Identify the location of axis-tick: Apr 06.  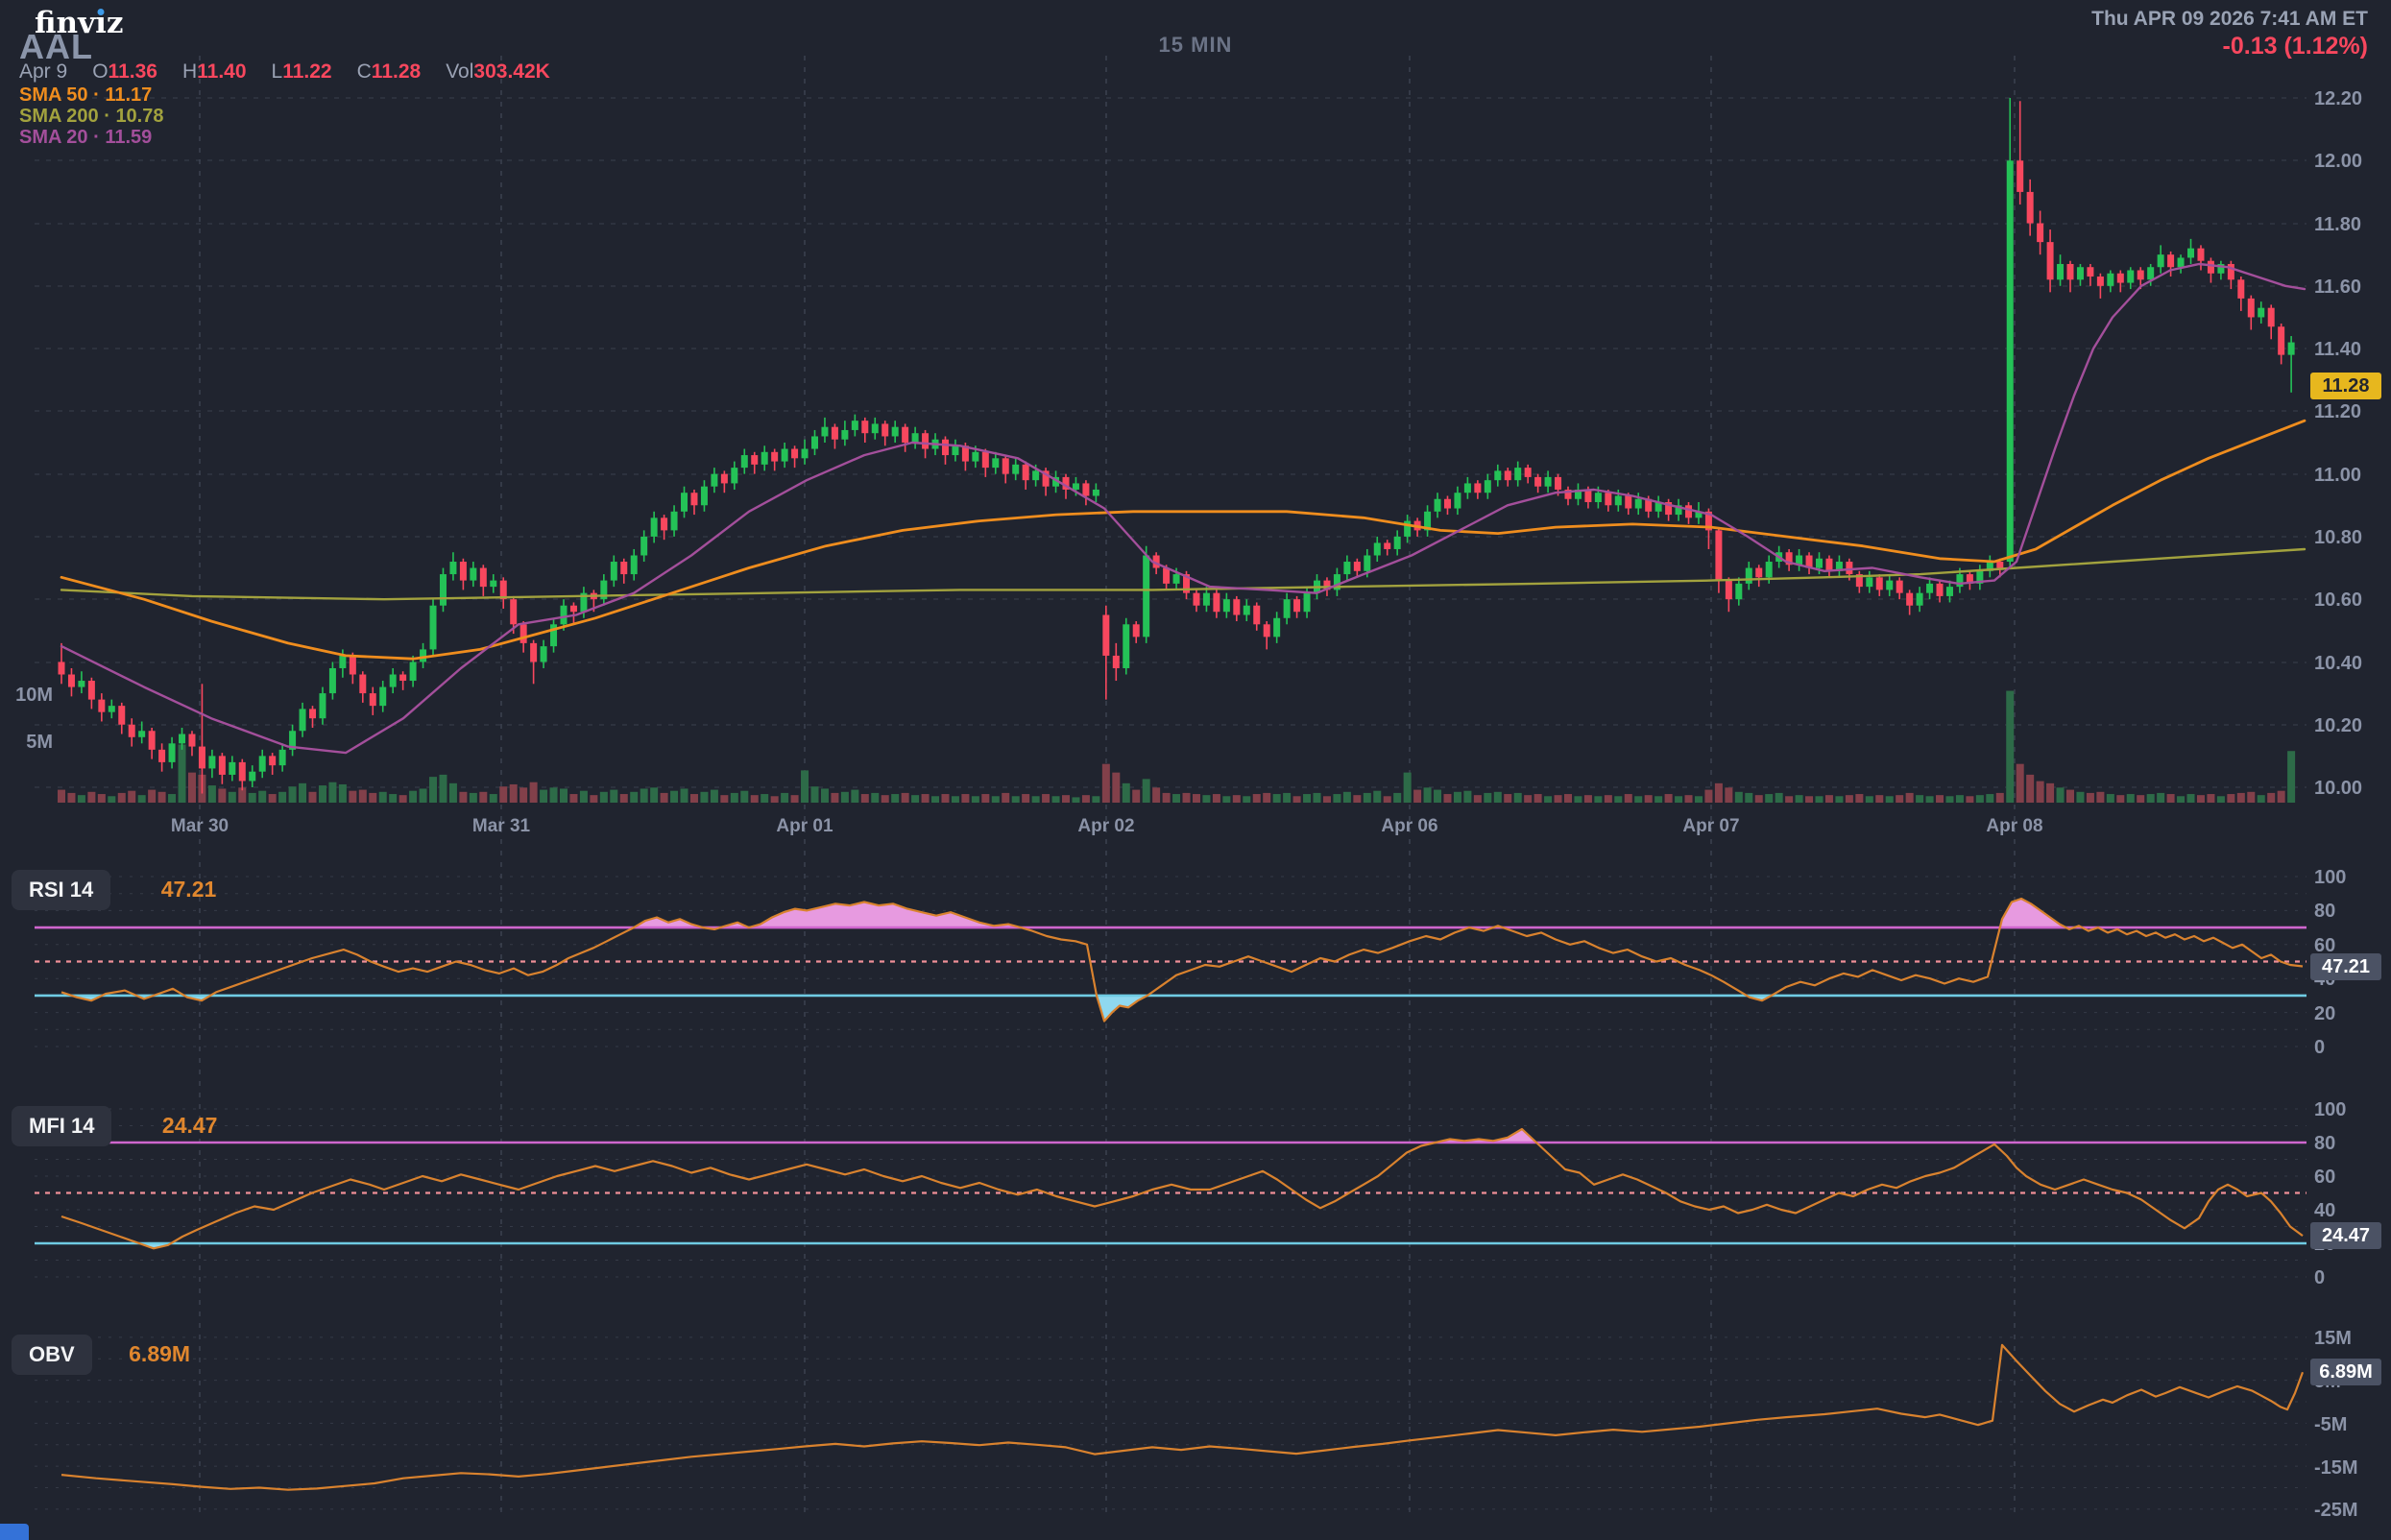
(1409, 826).